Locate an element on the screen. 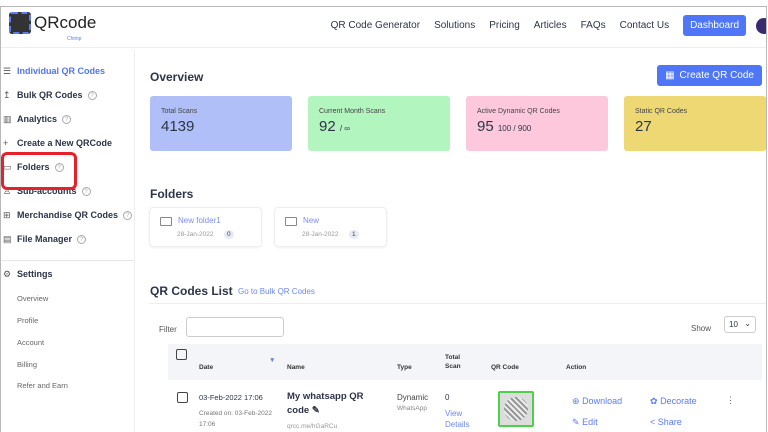 Image resolution: width=768 pixels, height=432 pixels. sidebar-item-sub-accounts: ♙ Sub-accounts? is located at coordinates (47, 191).